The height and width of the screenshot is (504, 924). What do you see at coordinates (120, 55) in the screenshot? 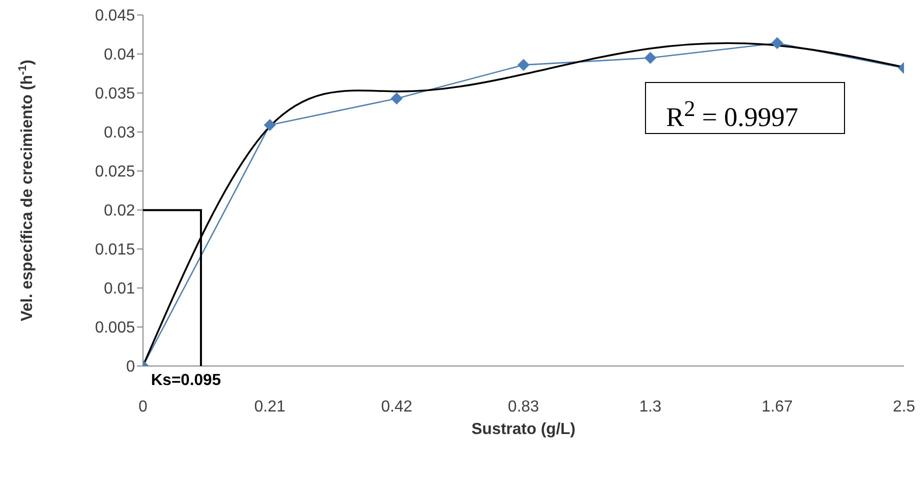
I see `y-tick-label: 0.04` at bounding box center [120, 55].